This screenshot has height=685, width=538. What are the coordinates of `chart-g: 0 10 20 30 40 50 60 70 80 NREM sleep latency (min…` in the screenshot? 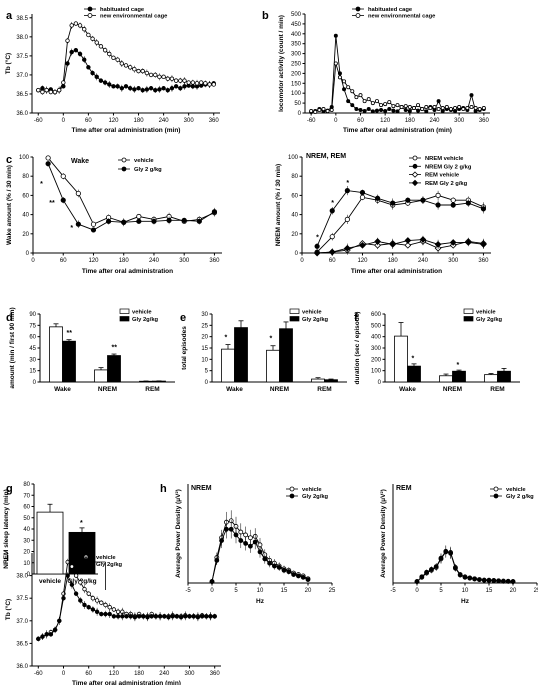 It's located at (50, 533).